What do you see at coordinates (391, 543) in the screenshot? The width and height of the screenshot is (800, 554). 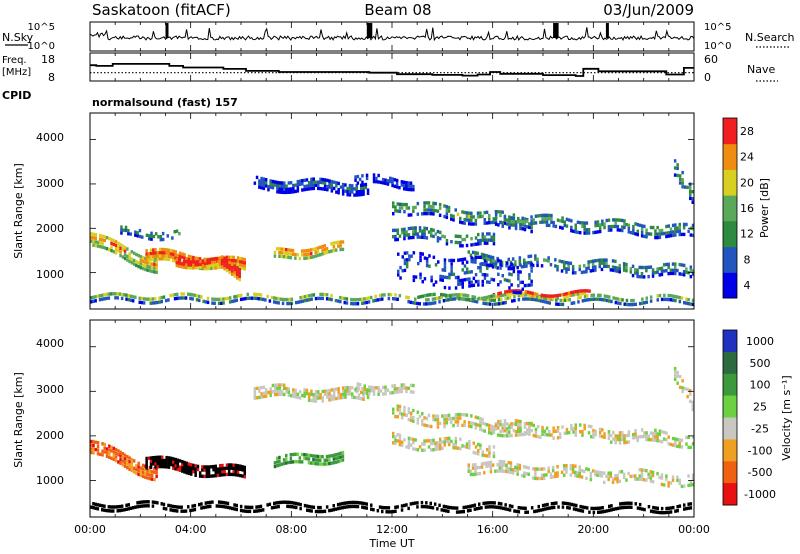 I see `xlabel: Time UT` at bounding box center [391, 543].